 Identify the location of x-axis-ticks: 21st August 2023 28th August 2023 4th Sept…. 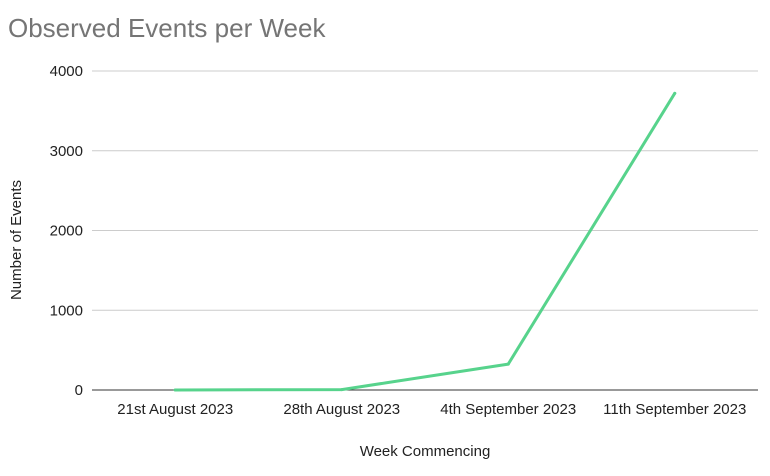
(431, 409).